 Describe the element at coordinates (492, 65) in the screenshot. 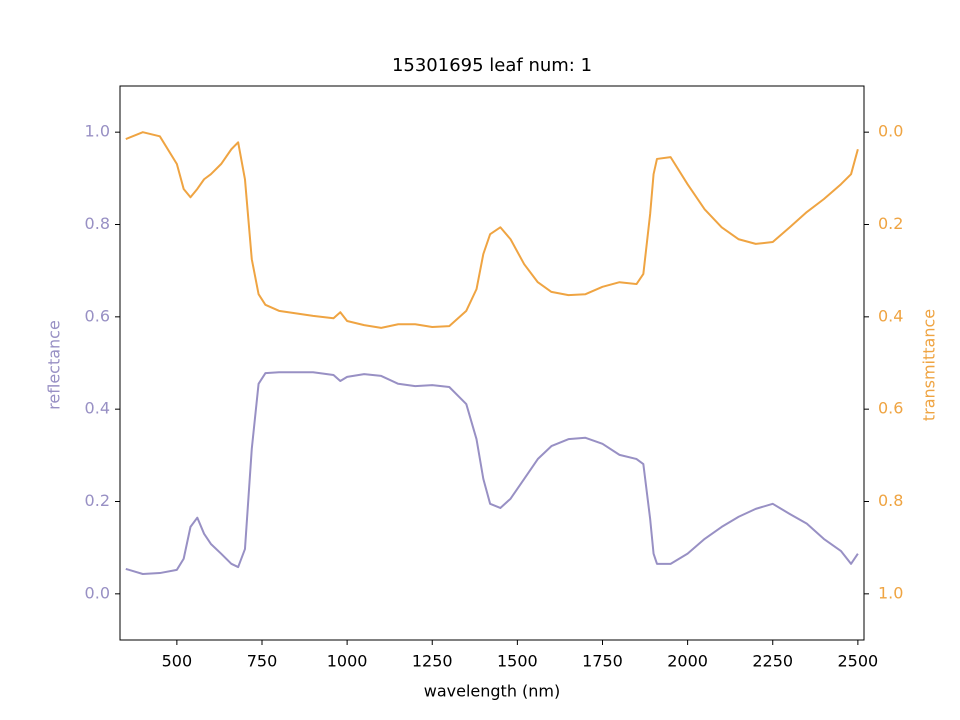

I see `chart-title: 15301695 leaf num: 1` at that location.